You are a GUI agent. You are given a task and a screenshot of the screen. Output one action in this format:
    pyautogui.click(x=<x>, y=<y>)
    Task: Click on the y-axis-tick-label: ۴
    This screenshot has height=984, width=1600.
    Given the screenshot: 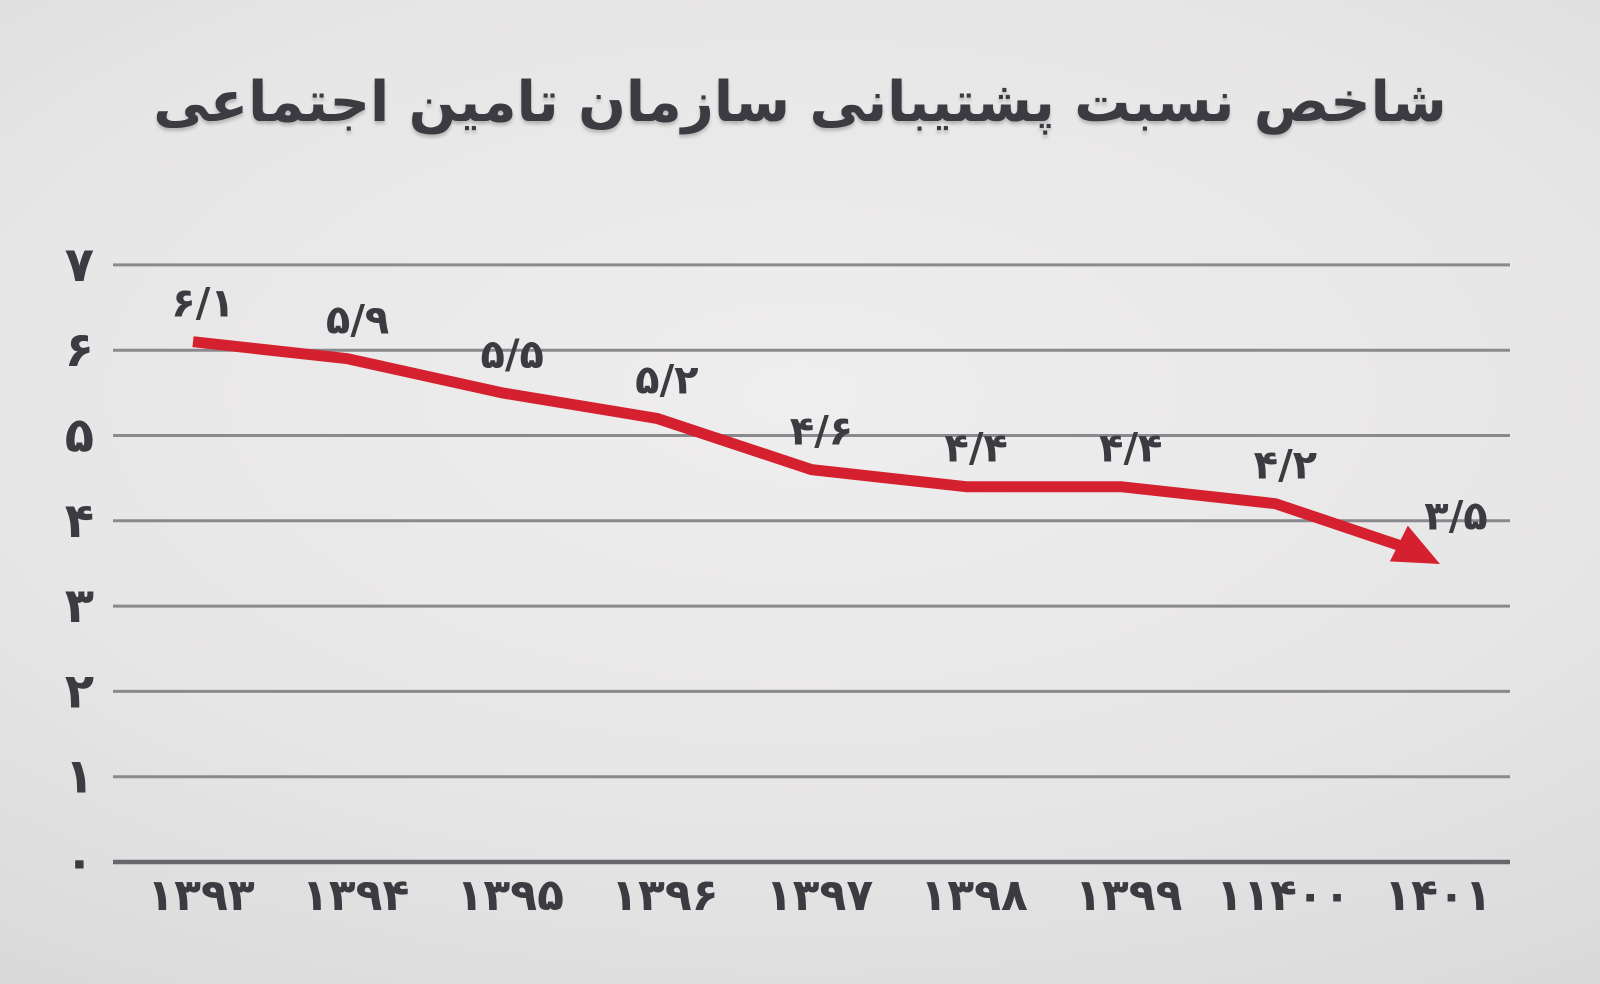 What is the action you would take?
    pyautogui.click(x=79, y=521)
    